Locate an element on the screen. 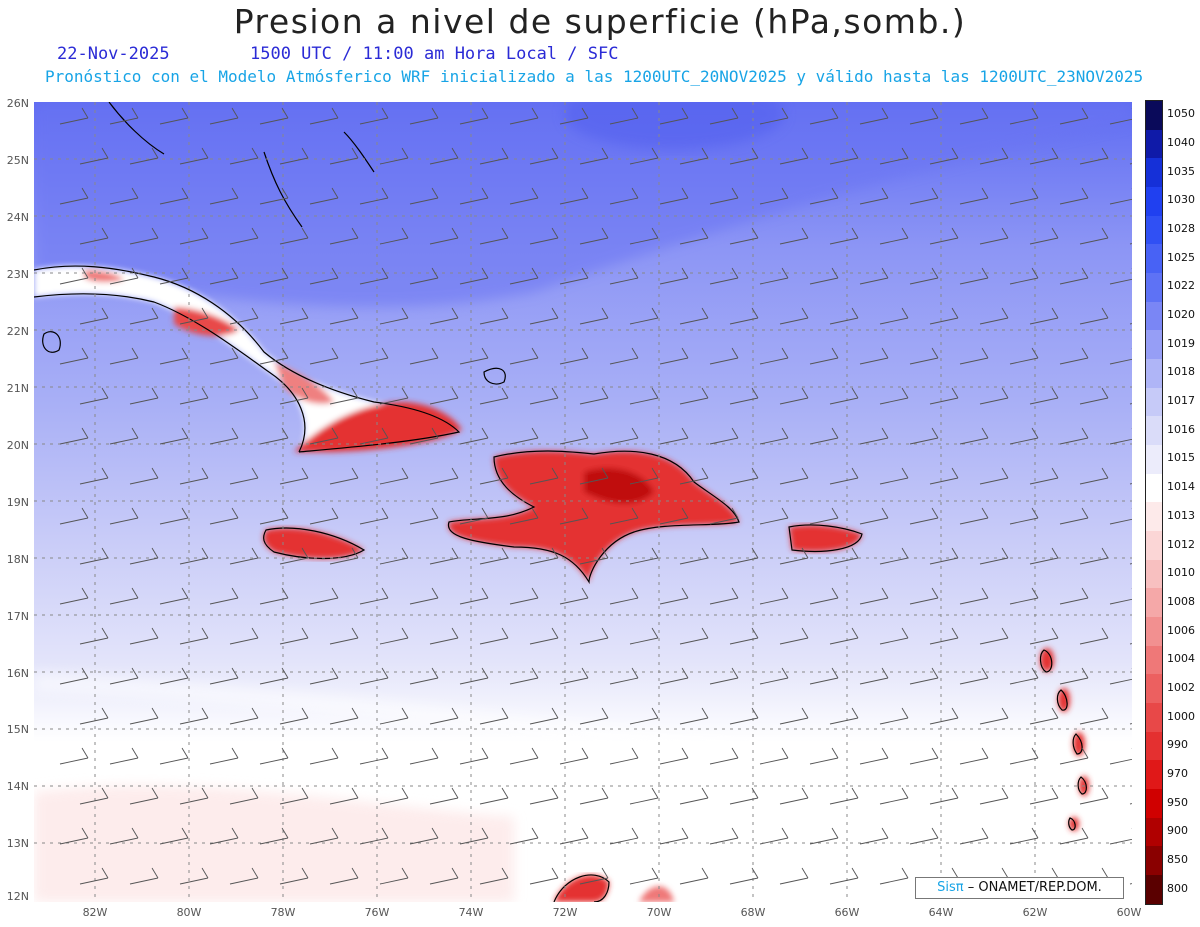 This screenshot has height=927, width=1200. lon-label: 74W is located at coordinates (471, 912).